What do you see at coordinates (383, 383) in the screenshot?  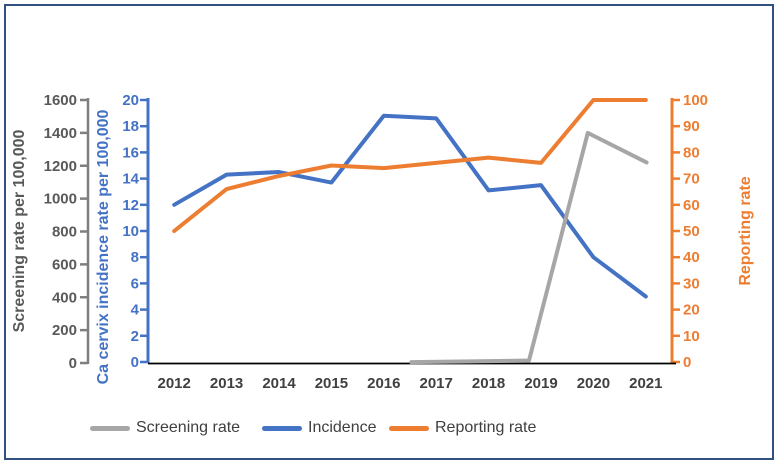 I see `x-tick-label: 2016` at bounding box center [383, 383].